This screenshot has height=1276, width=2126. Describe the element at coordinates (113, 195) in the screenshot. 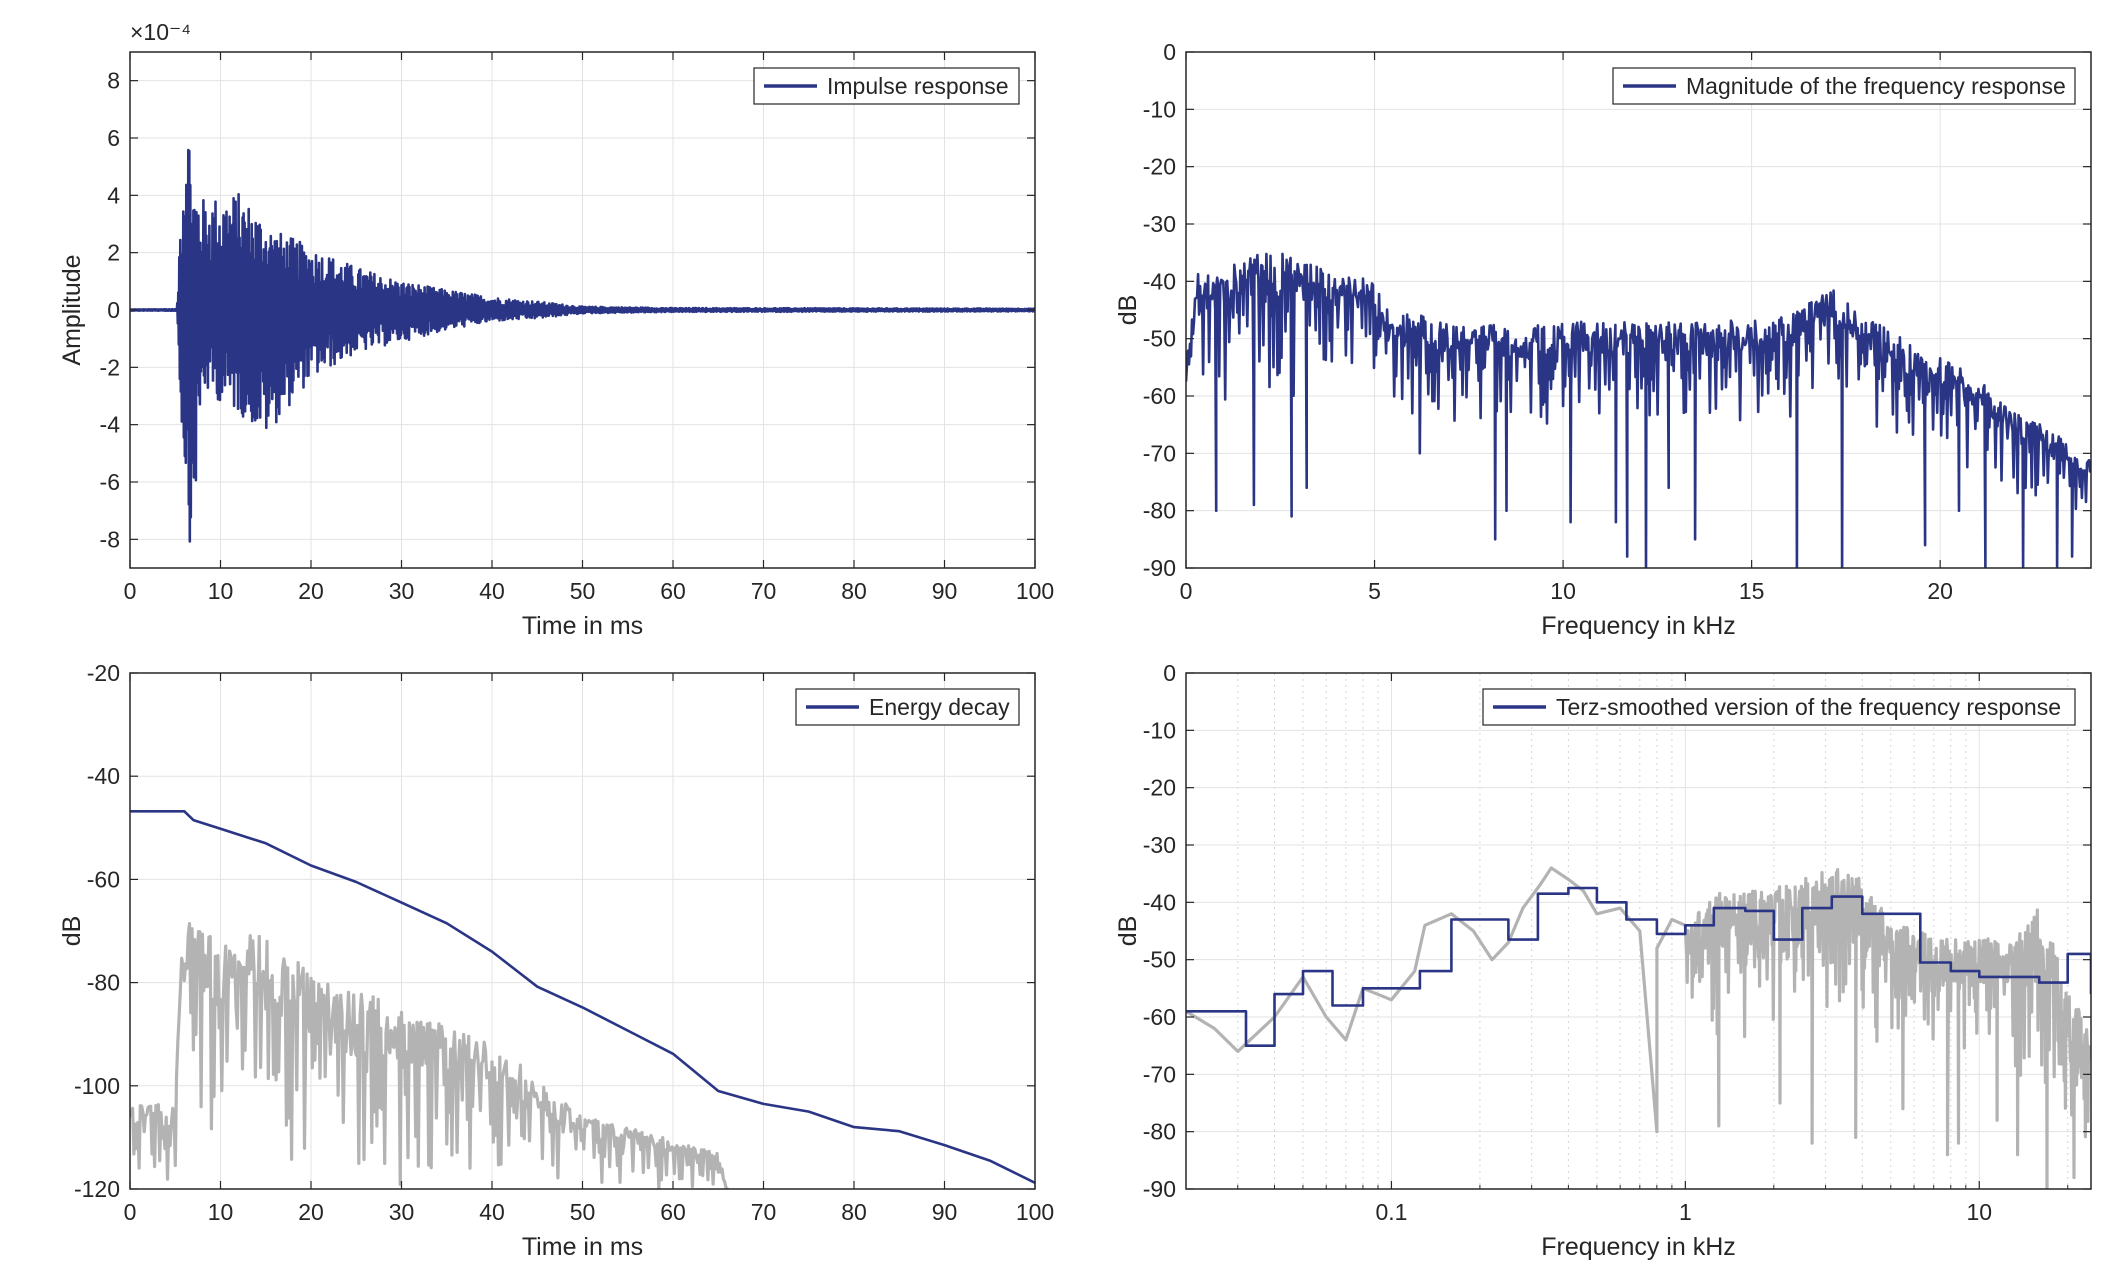

I see `y-tick-label: 4` at that location.